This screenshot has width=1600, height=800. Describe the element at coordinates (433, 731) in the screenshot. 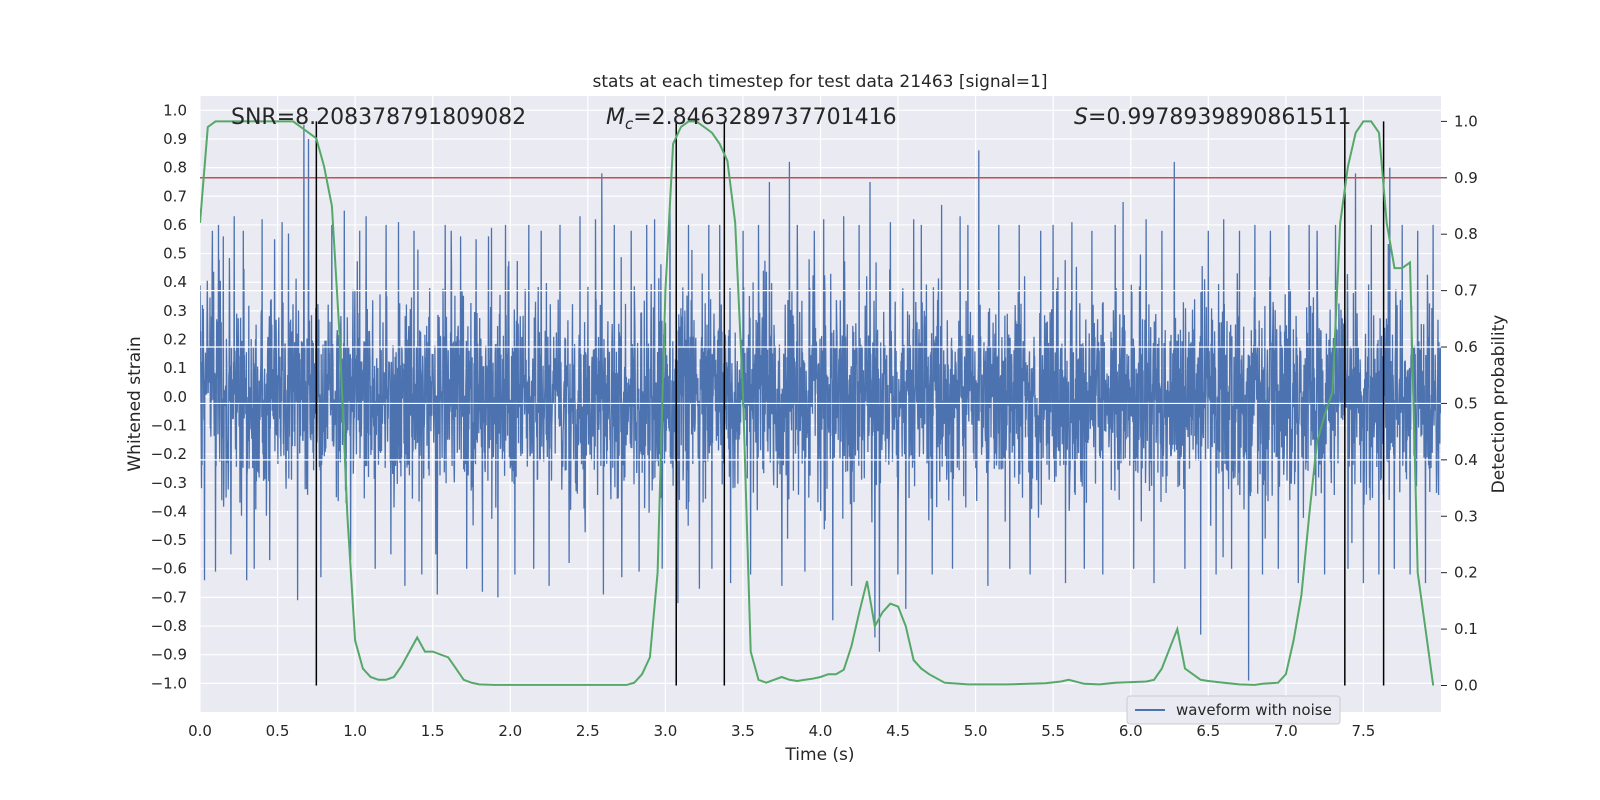

I see `x-tick-label: 1.5` at that location.